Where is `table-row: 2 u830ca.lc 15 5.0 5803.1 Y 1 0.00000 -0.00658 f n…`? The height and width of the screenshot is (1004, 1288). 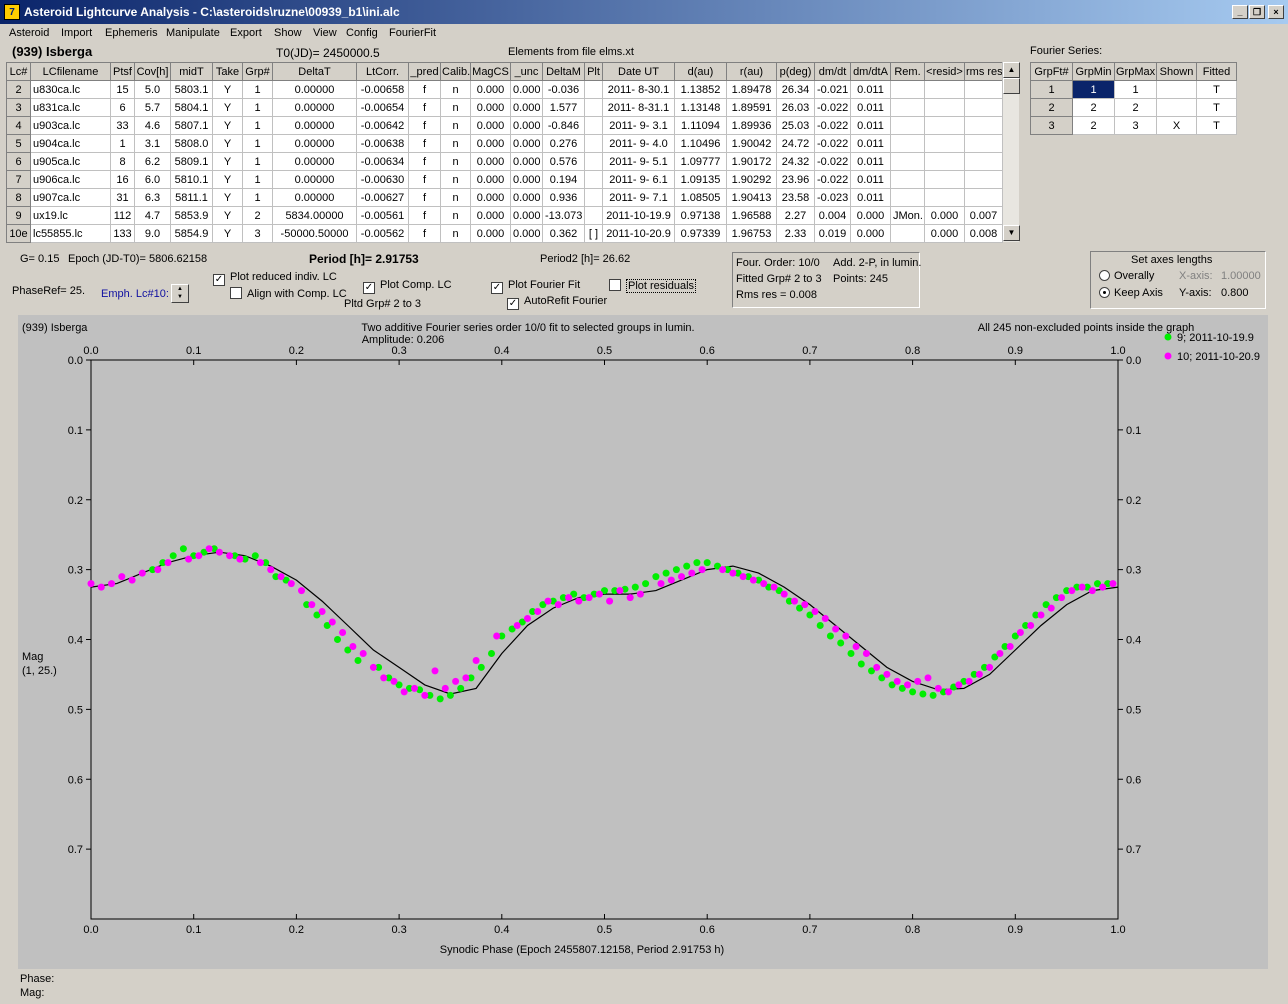 table-row: 2 u830ca.lc 15 5.0 5803.1 Y 1 0.00000 -0.00658 f n… is located at coordinates (504, 89).